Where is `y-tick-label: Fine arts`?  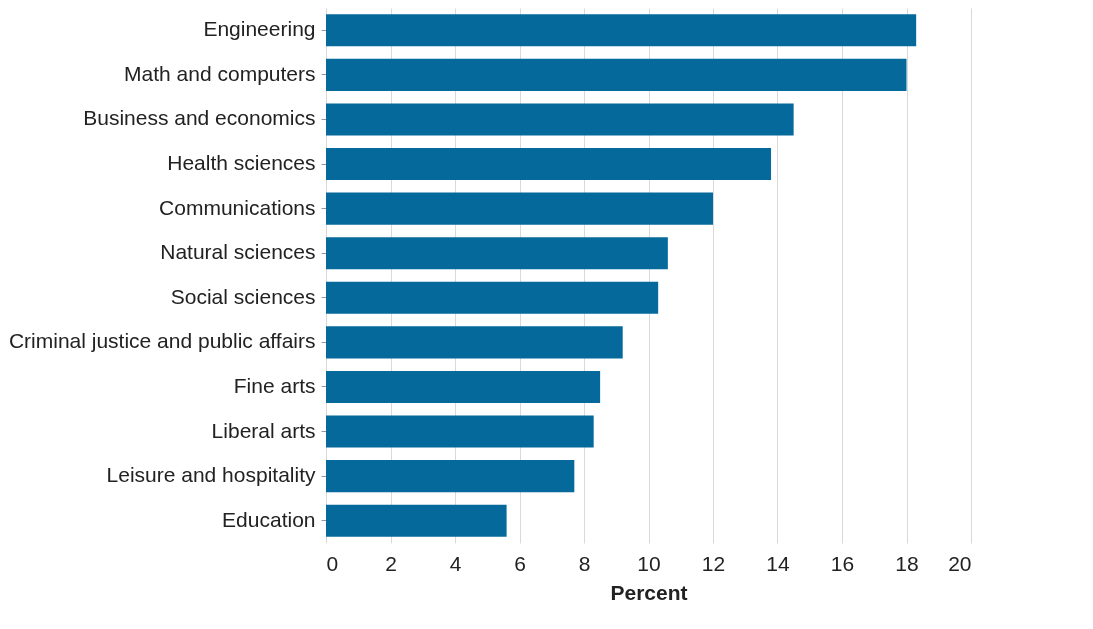 y-tick-label: Fine arts is located at coordinates (274, 385).